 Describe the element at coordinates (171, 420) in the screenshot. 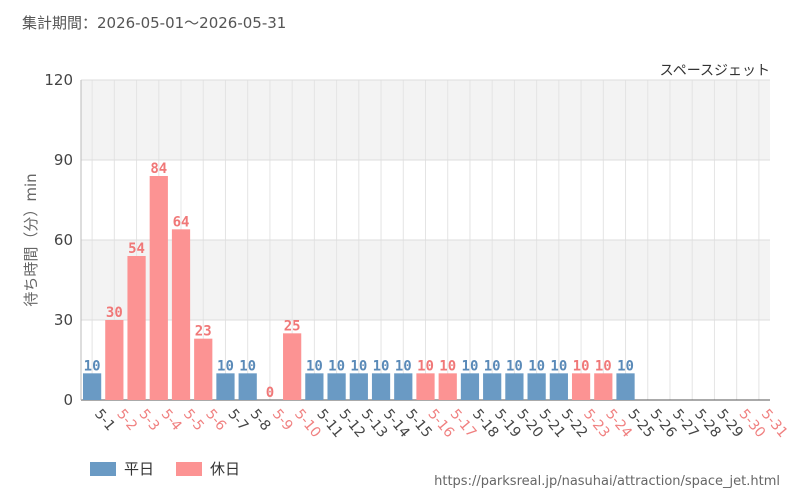

I see `x-tick-label: 5-4` at that location.